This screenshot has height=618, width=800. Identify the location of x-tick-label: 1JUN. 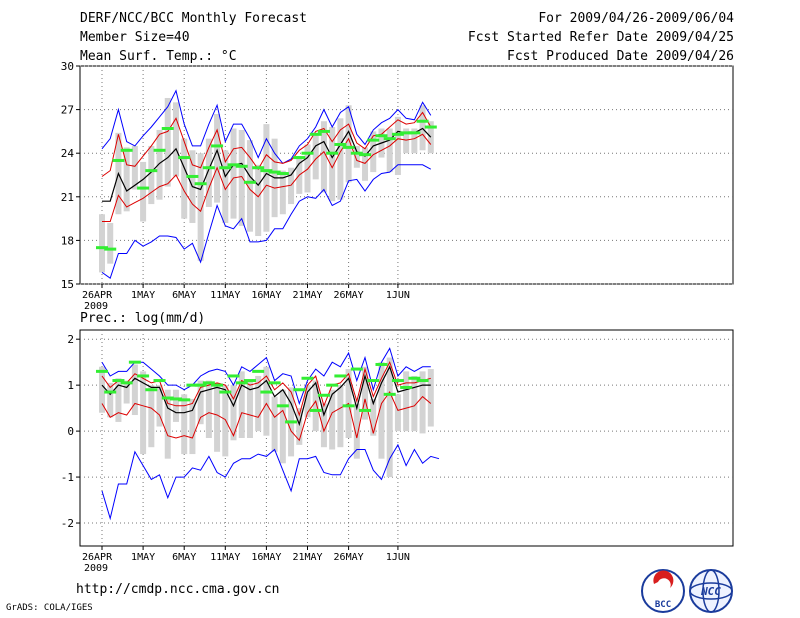
(398, 557).